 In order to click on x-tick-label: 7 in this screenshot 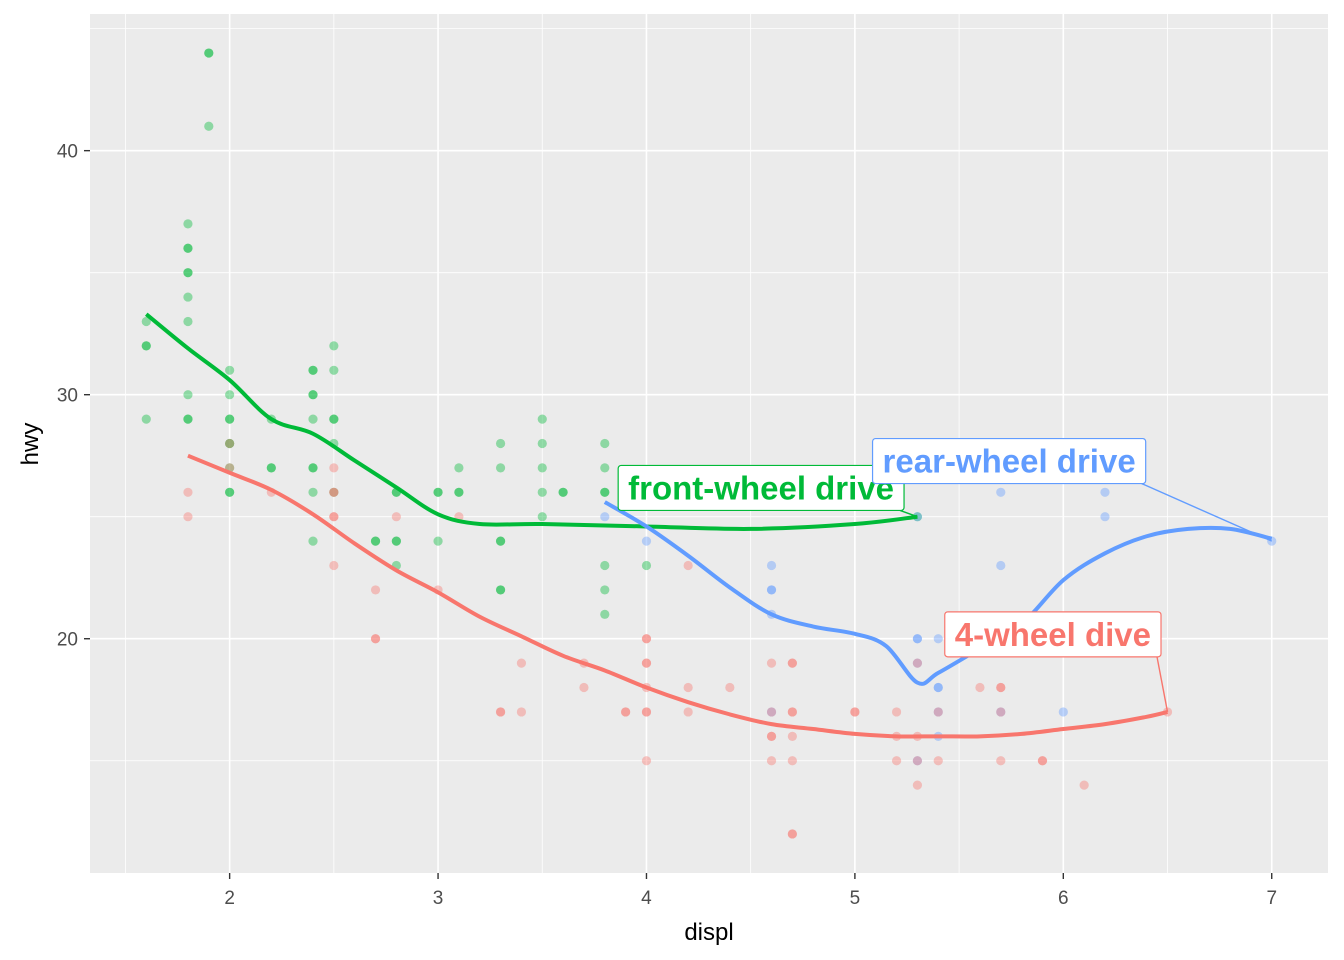, I will do `click(1271, 898)`.